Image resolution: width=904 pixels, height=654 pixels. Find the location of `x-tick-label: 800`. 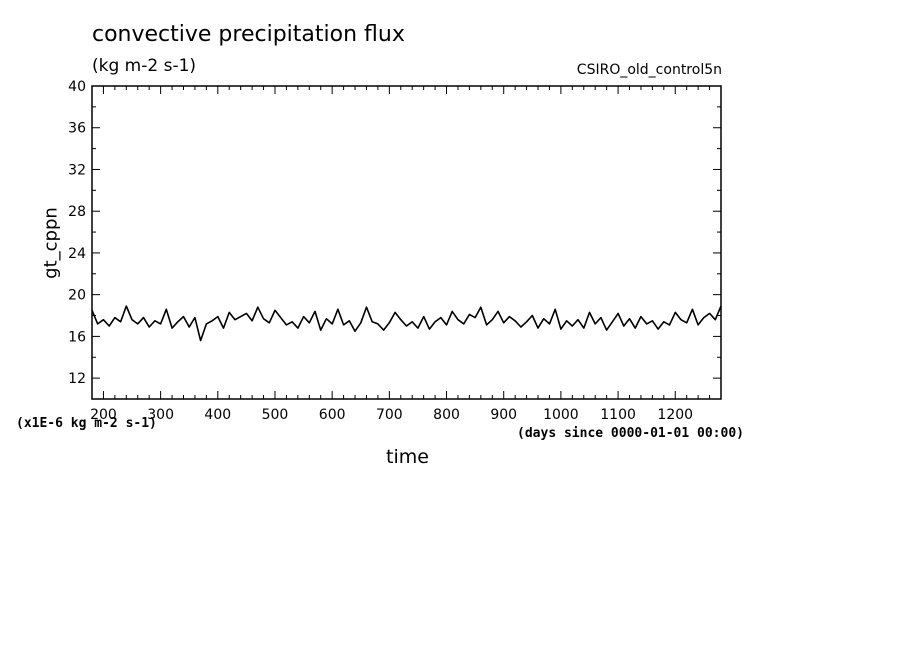

x-tick-label: 800 is located at coordinates (446, 415).